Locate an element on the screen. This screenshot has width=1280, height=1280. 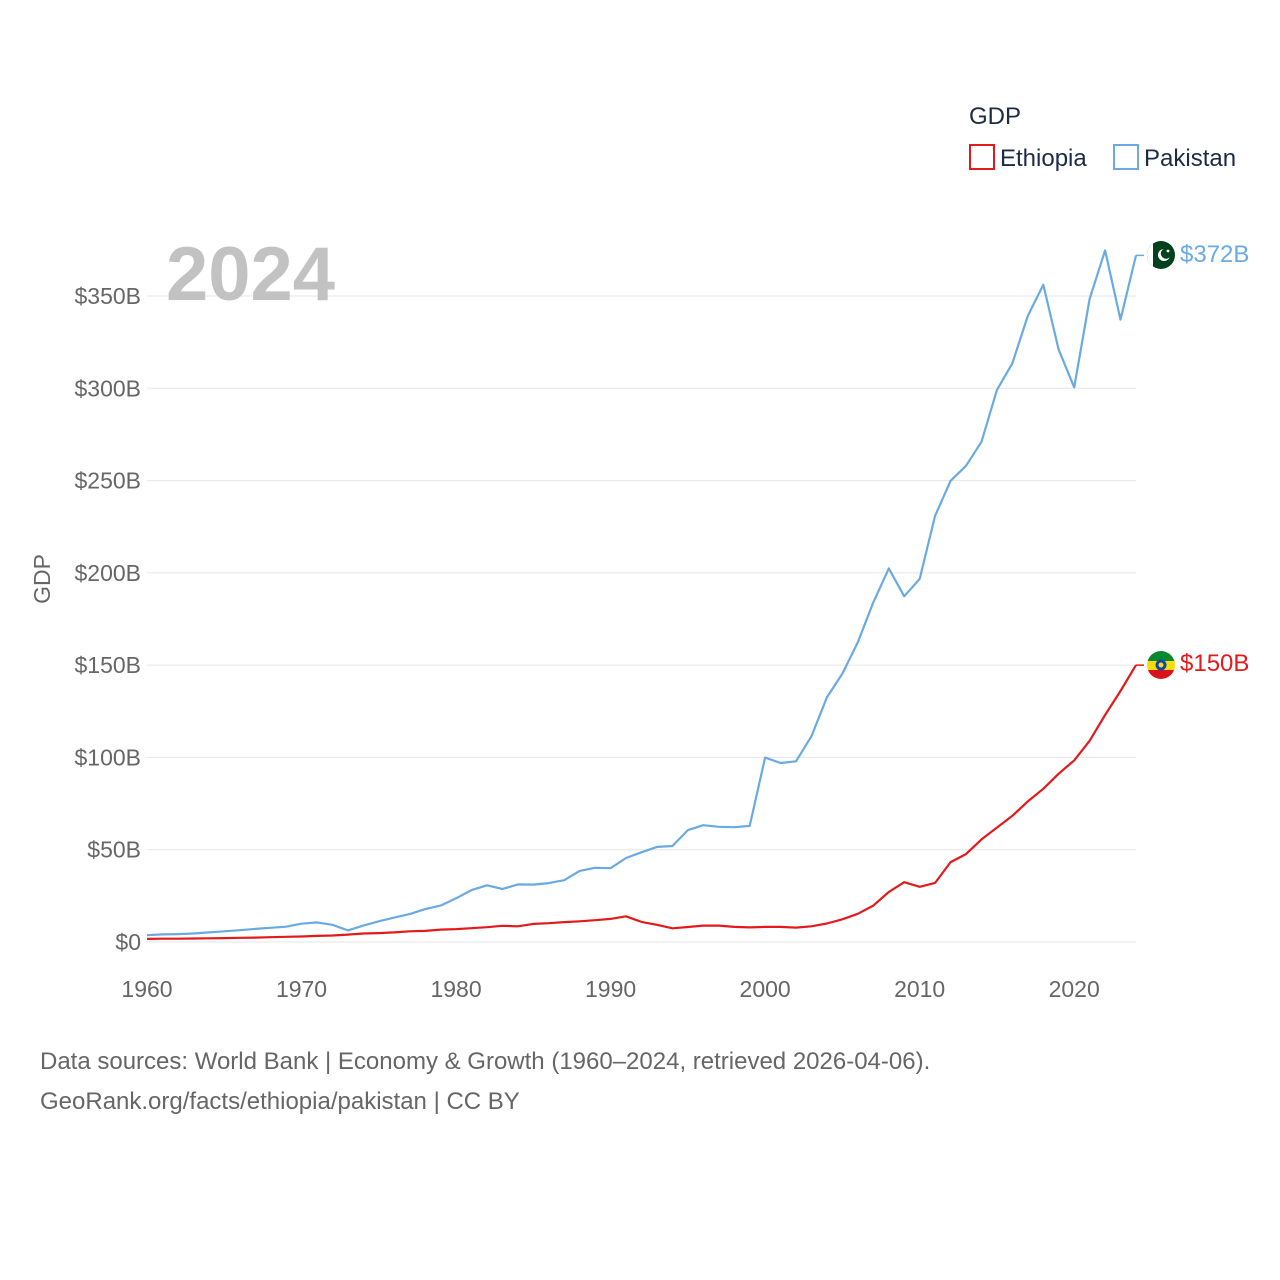
legend-swatch-pakistan is located at coordinates (1126, 157).